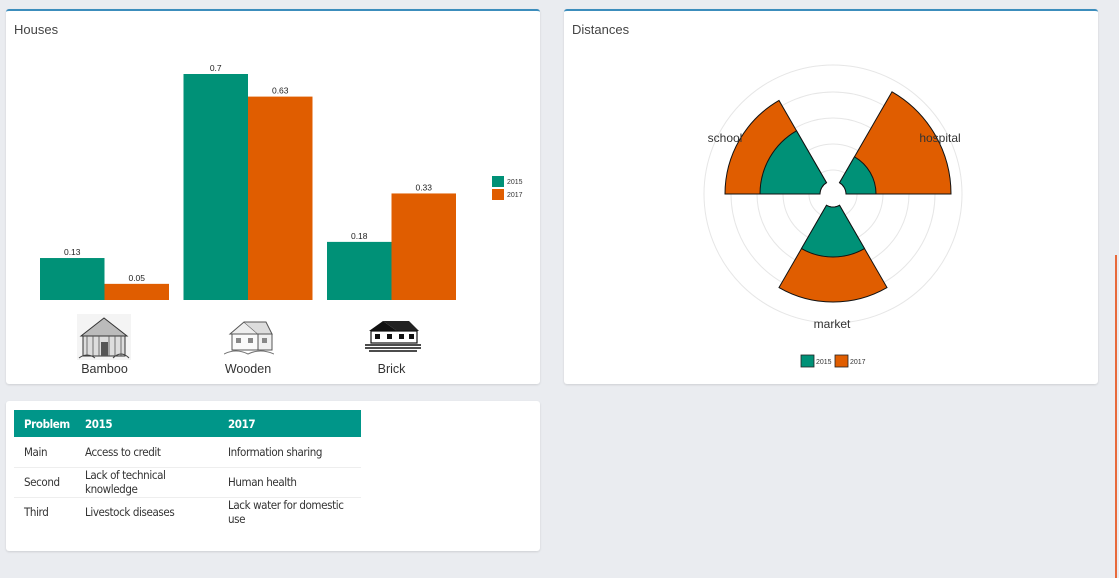 This screenshot has height=578, width=1119. I want to click on table-cell: Livestock diseases, so click(130, 512).